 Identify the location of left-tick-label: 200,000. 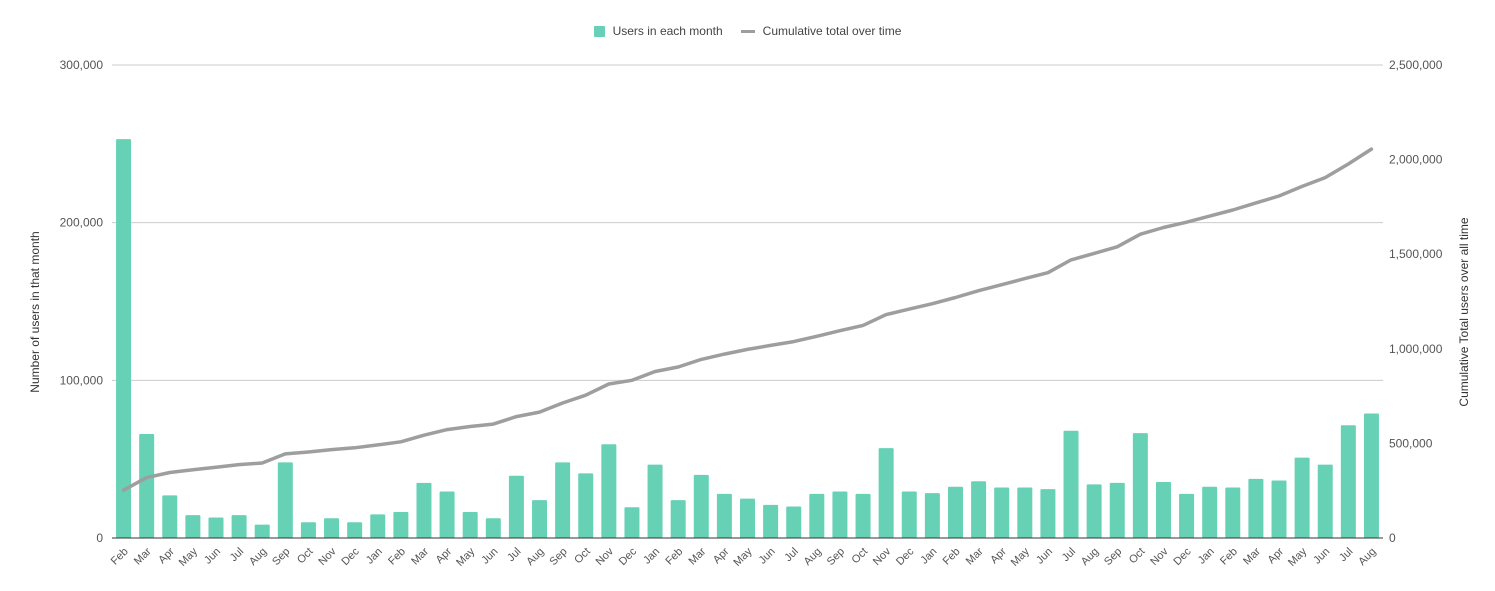
(82, 223).